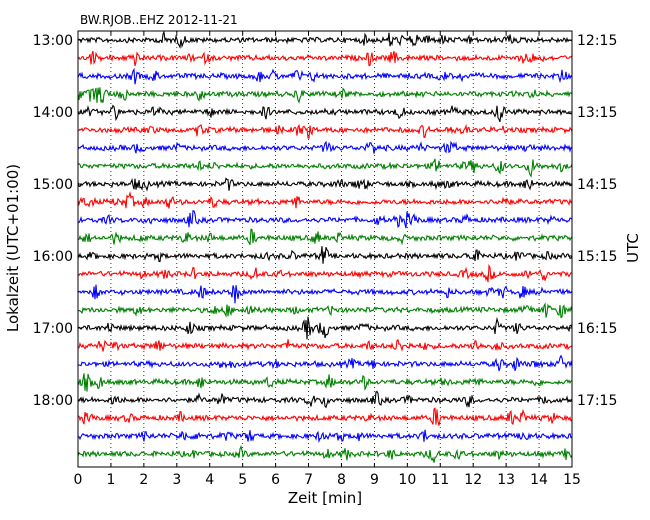 This screenshot has width=650, height=520. What do you see at coordinates (143, 480) in the screenshot?
I see `x-tick-label: 2` at bounding box center [143, 480].